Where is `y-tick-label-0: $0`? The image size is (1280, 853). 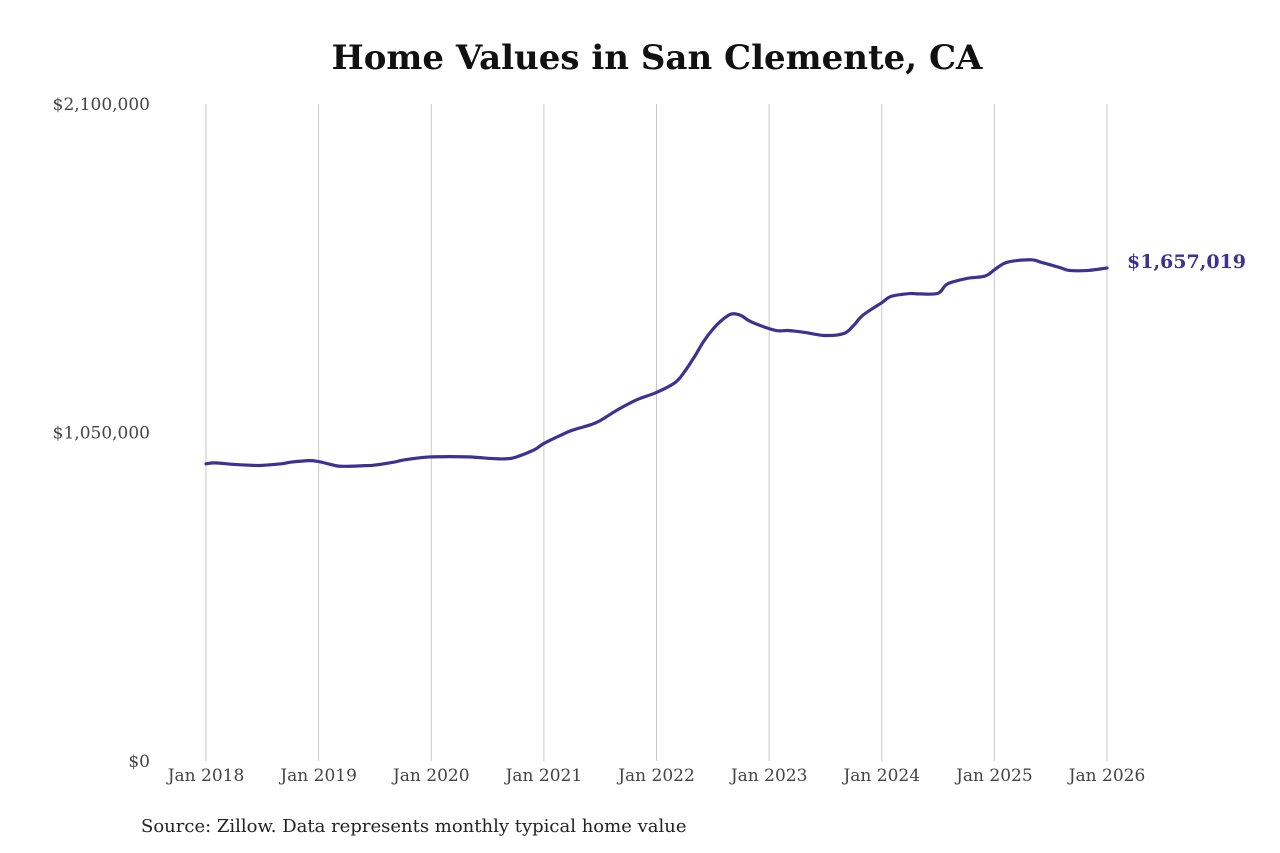 y-tick-label-0: $0 is located at coordinates (139, 762).